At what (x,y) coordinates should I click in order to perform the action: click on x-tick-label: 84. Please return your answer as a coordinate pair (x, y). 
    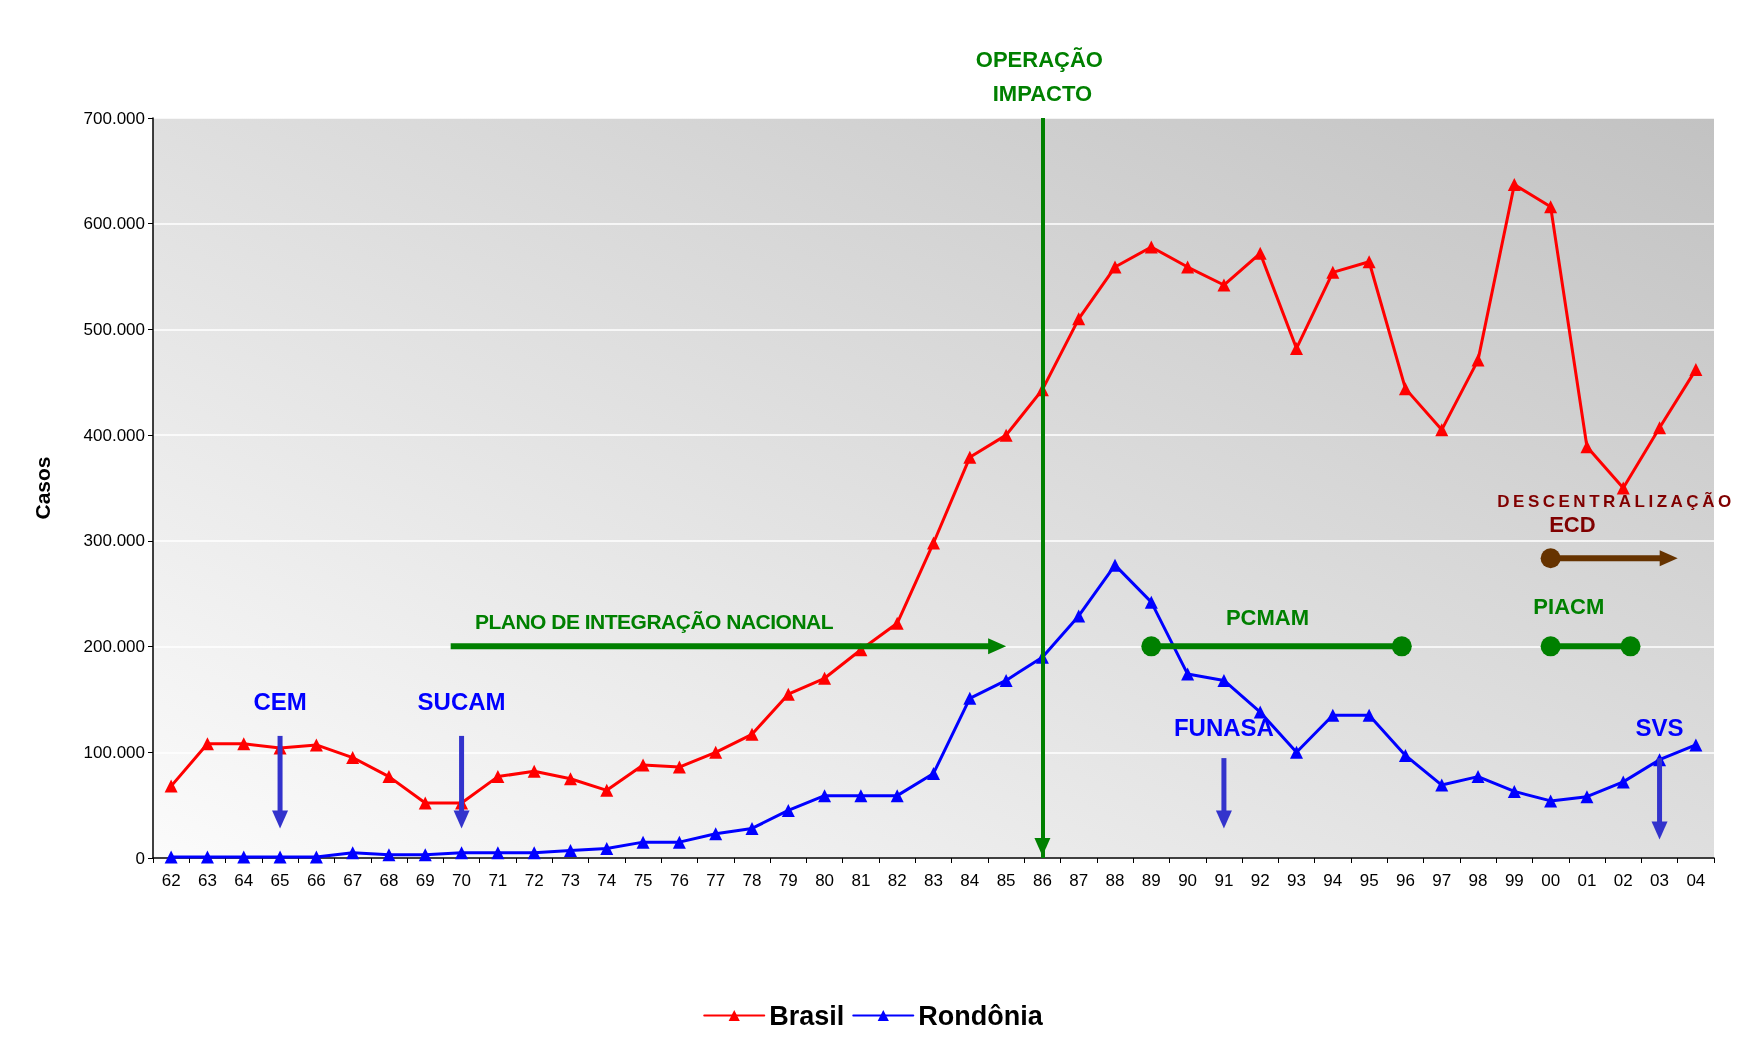
    Looking at the image, I should click on (970, 880).